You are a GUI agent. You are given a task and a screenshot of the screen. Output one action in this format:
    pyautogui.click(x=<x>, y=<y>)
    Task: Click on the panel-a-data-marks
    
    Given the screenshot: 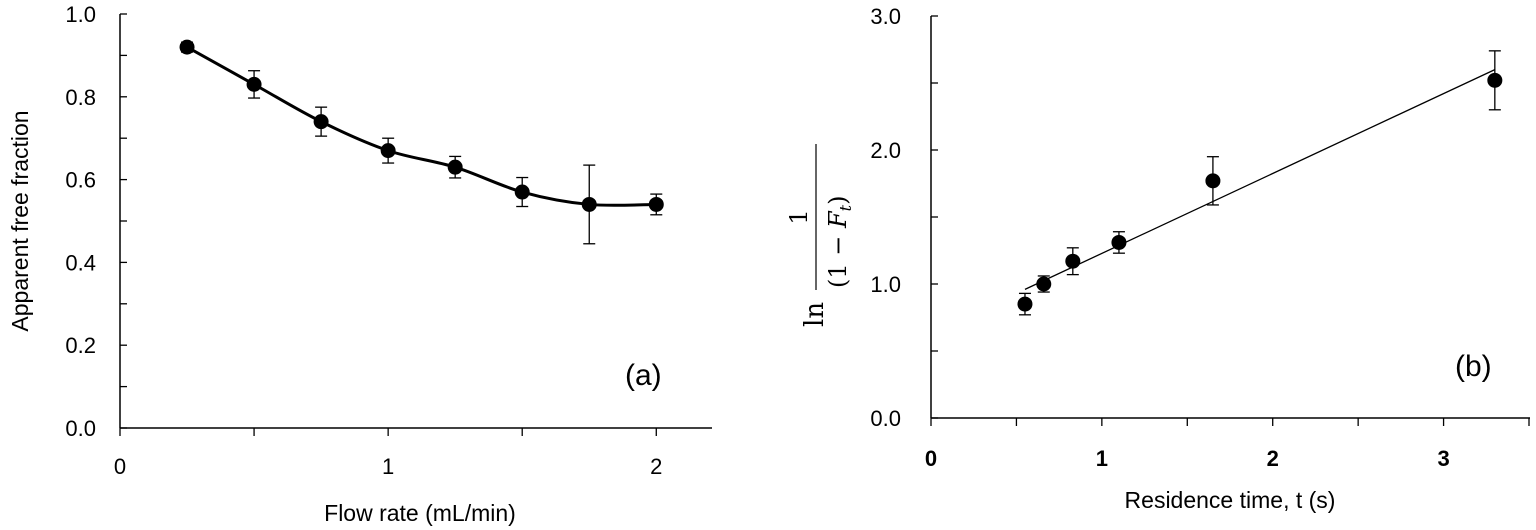 What is the action you would take?
    pyautogui.click(x=421, y=142)
    